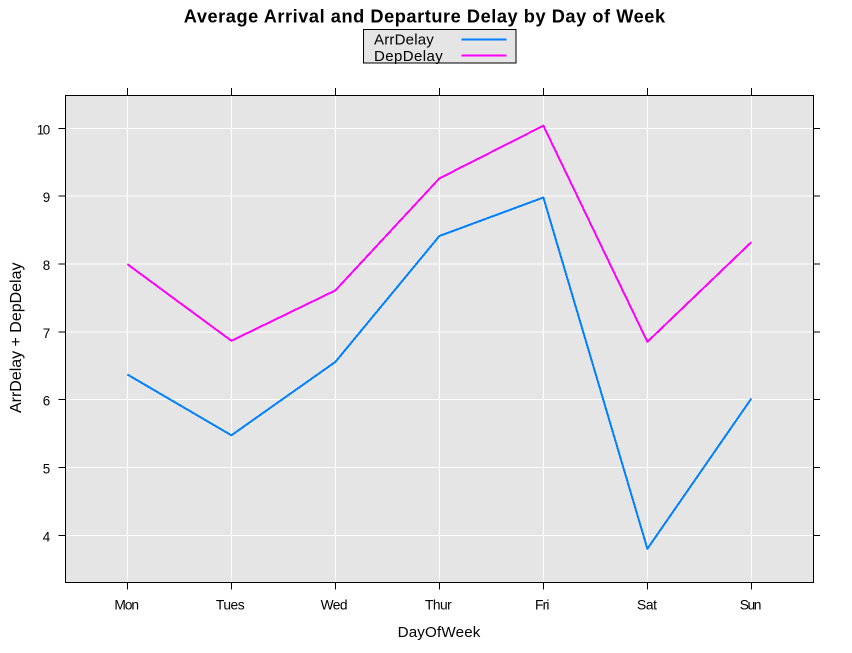  I want to click on svg-text: Thur, so click(438, 604).